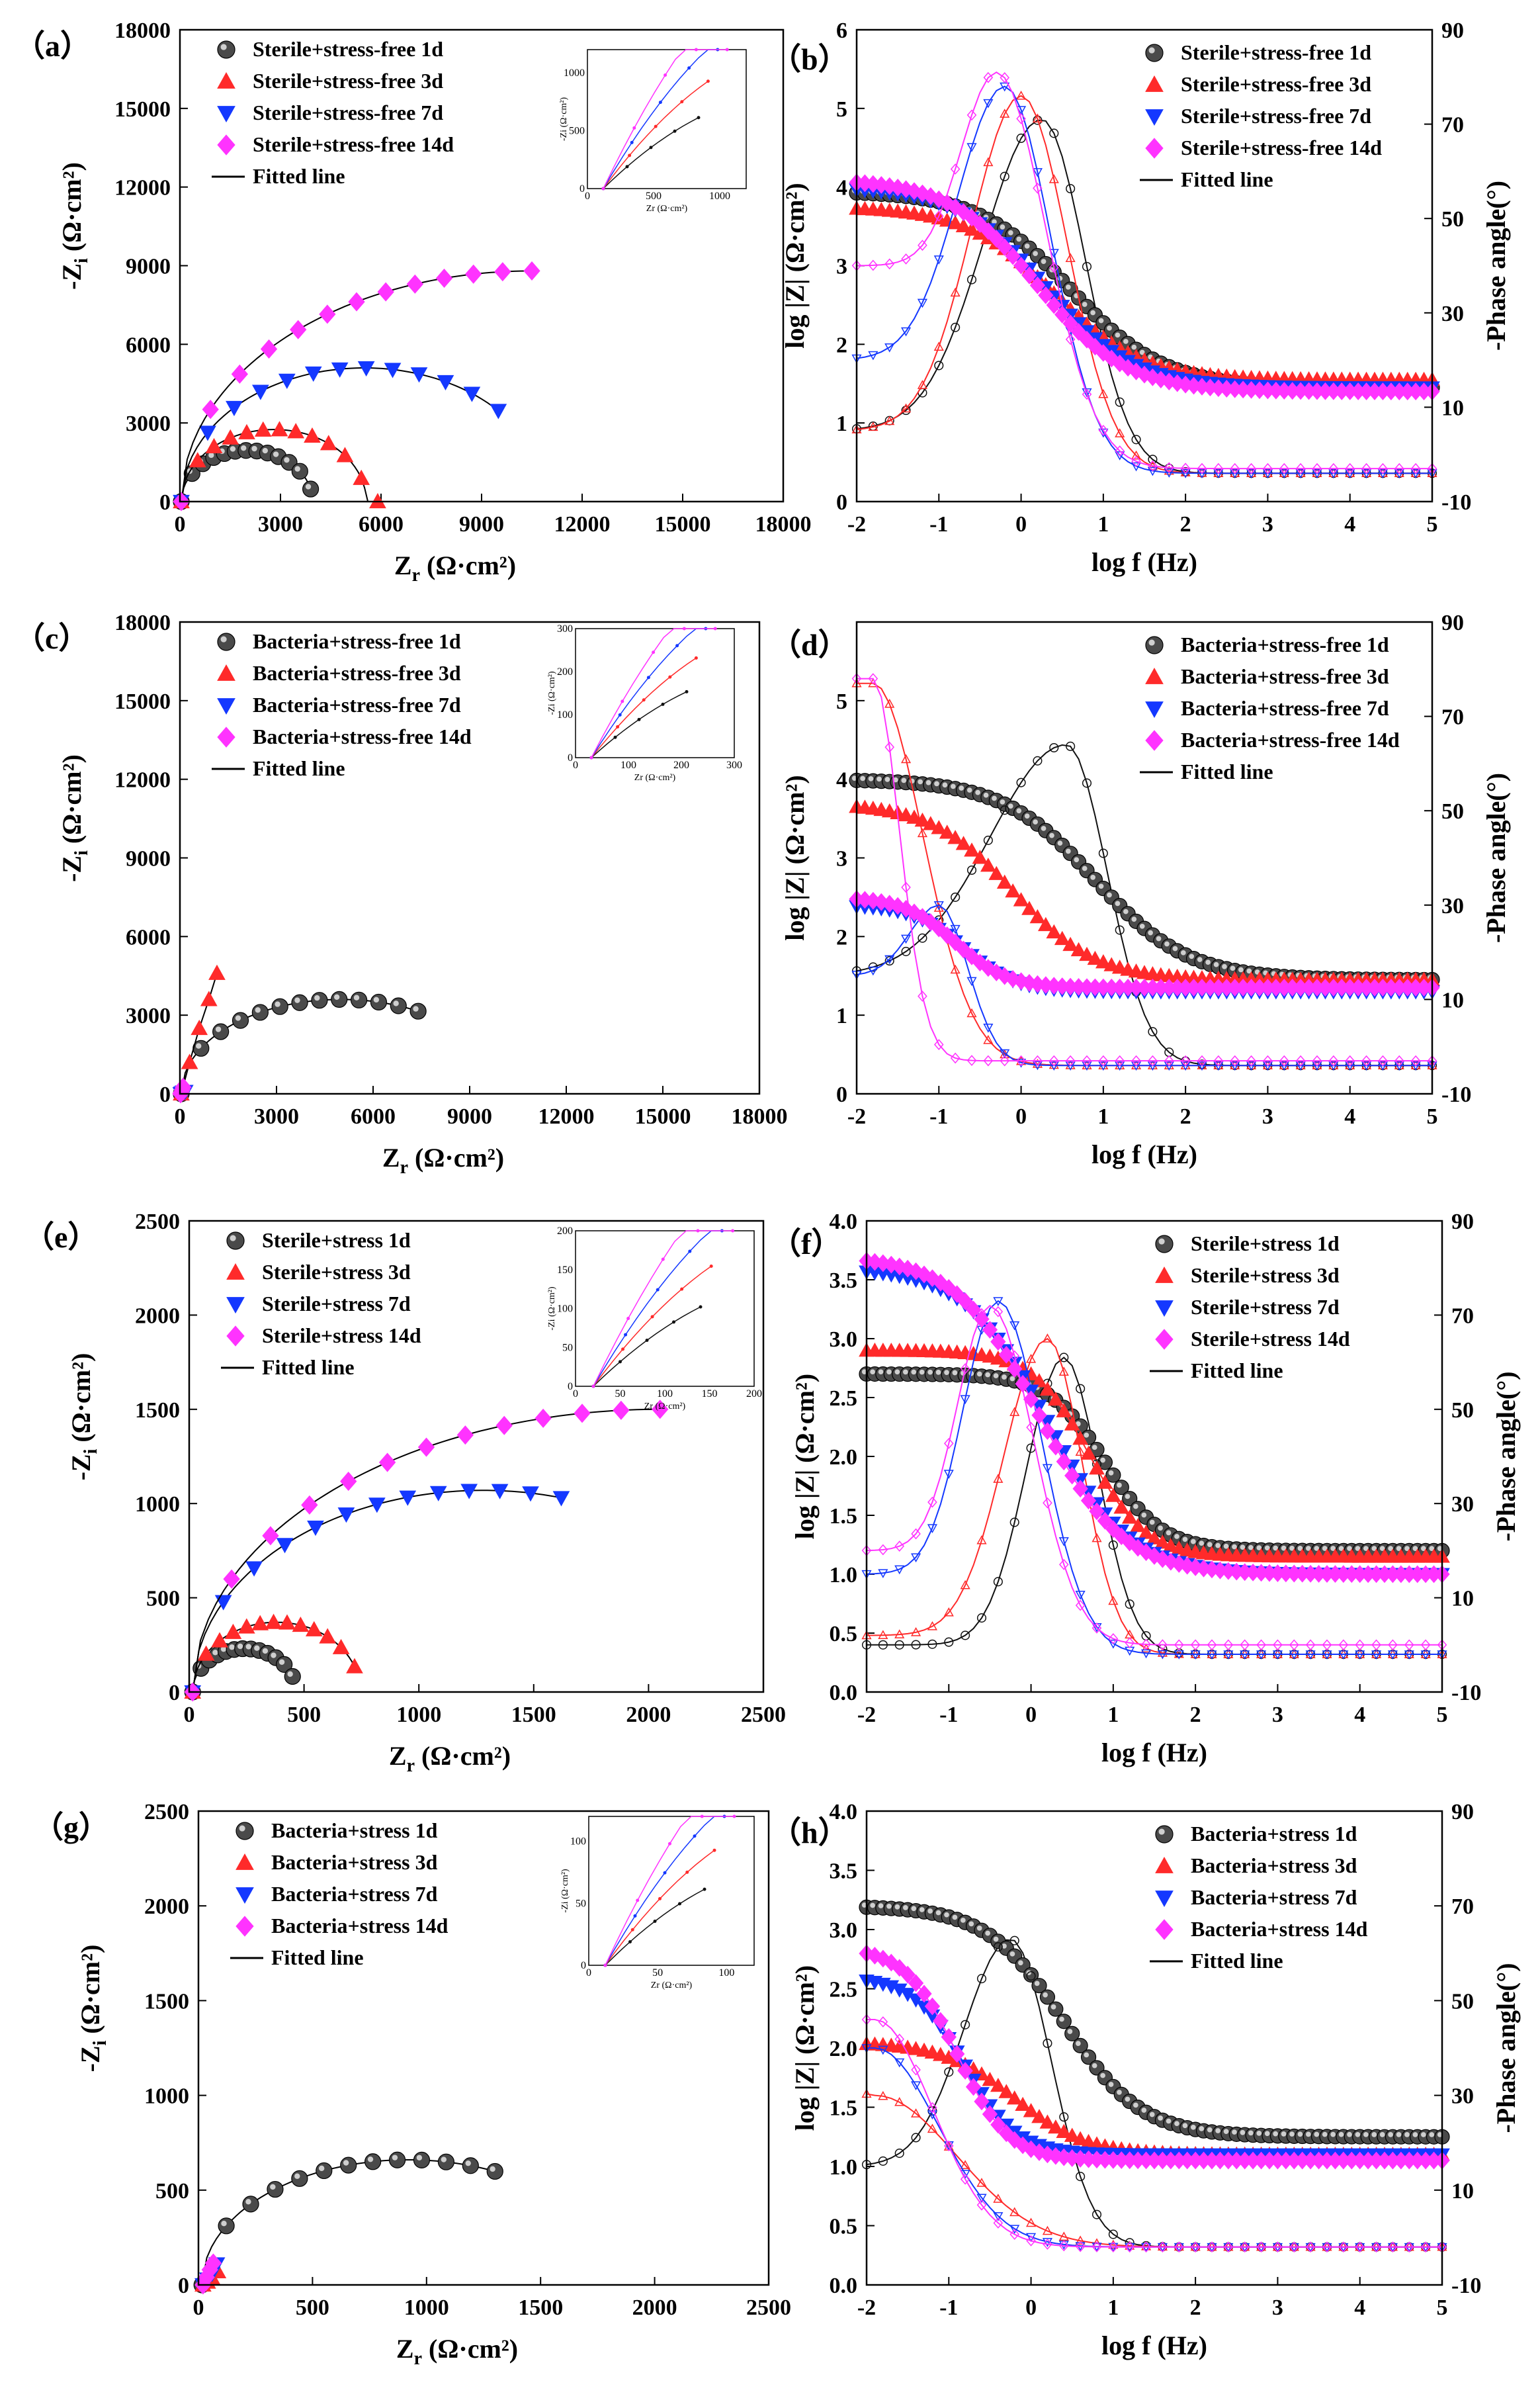 The image size is (1540, 2404). I want to click on legend-entry-1: Sterile+stress 1d, so click(336, 1240).